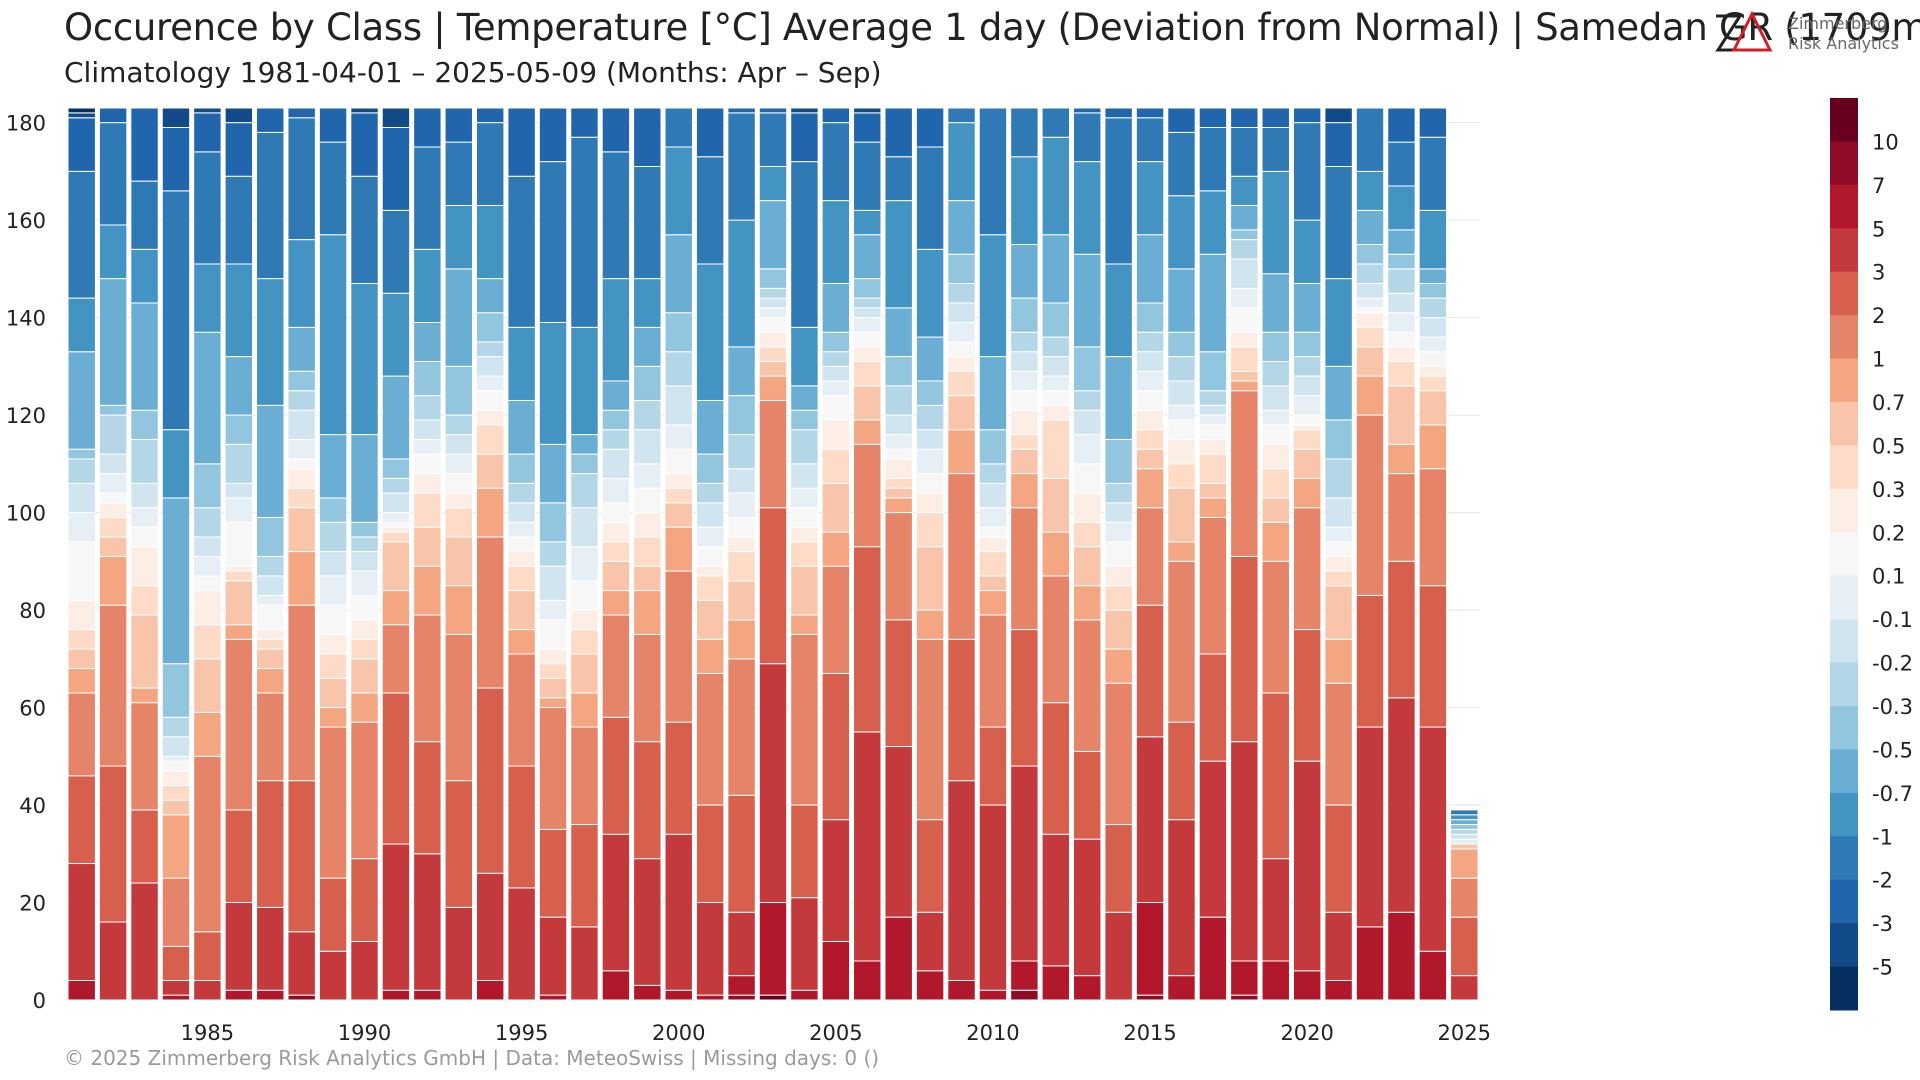 Image resolution: width=1920 pixels, height=1080 pixels. I want to click on legend-label: 3, so click(1878, 273).